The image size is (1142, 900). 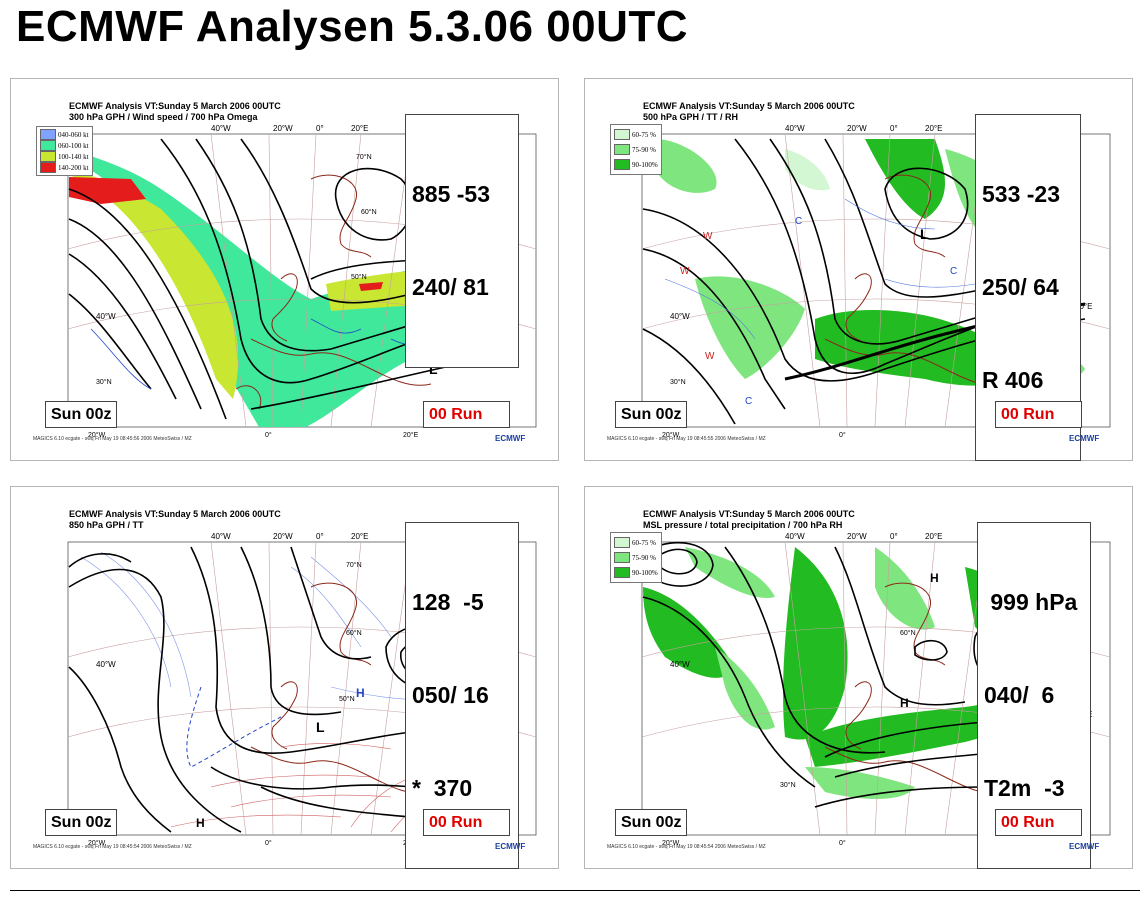 I want to click on readout-line: 040/ 6, so click(x=1019, y=695).